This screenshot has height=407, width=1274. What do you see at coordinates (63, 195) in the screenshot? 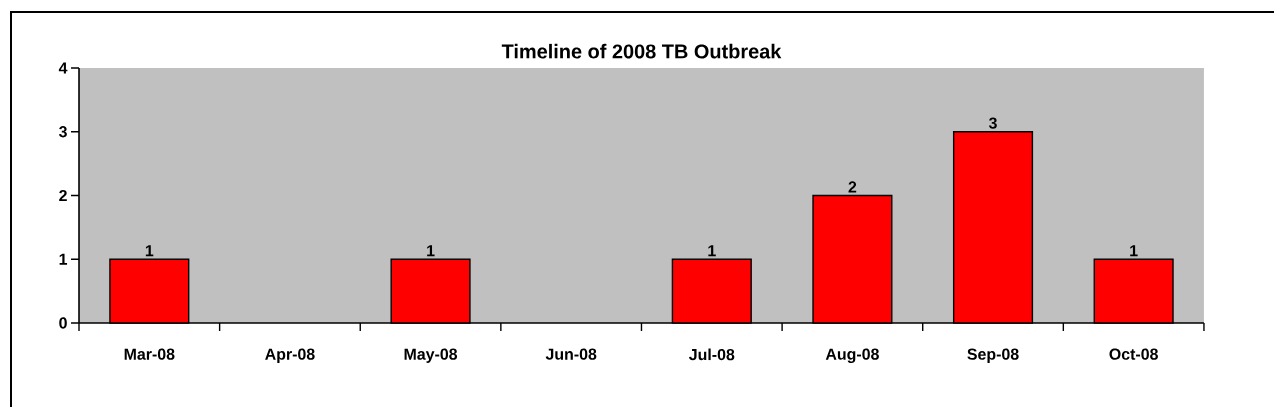
I see `y-tick-label: 2` at bounding box center [63, 195].